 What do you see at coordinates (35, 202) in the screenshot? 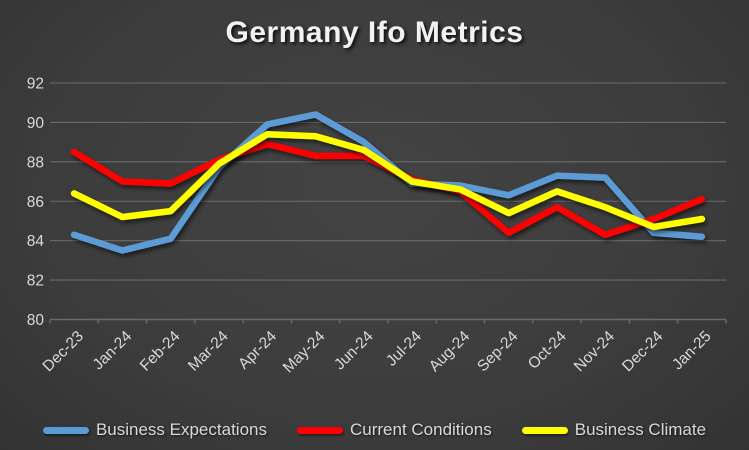
I see `y-axis-label: 86` at bounding box center [35, 202].